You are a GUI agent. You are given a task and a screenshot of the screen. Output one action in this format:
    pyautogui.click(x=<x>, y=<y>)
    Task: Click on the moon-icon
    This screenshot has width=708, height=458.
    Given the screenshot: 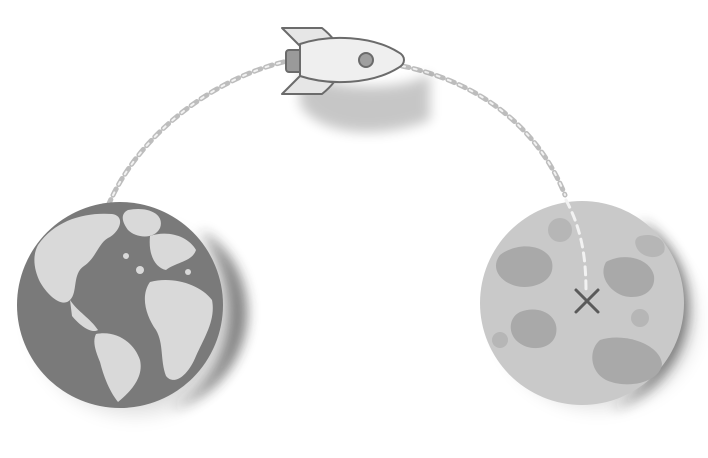 What is the action you would take?
    pyautogui.click(x=582, y=303)
    